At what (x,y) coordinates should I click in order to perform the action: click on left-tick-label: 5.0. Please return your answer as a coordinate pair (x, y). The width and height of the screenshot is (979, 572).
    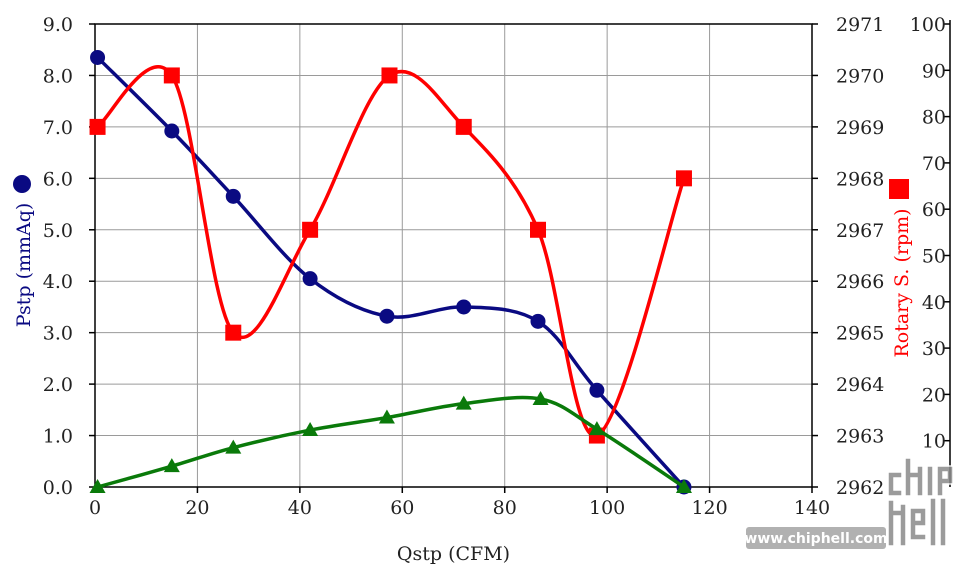
    Looking at the image, I should click on (58, 231).